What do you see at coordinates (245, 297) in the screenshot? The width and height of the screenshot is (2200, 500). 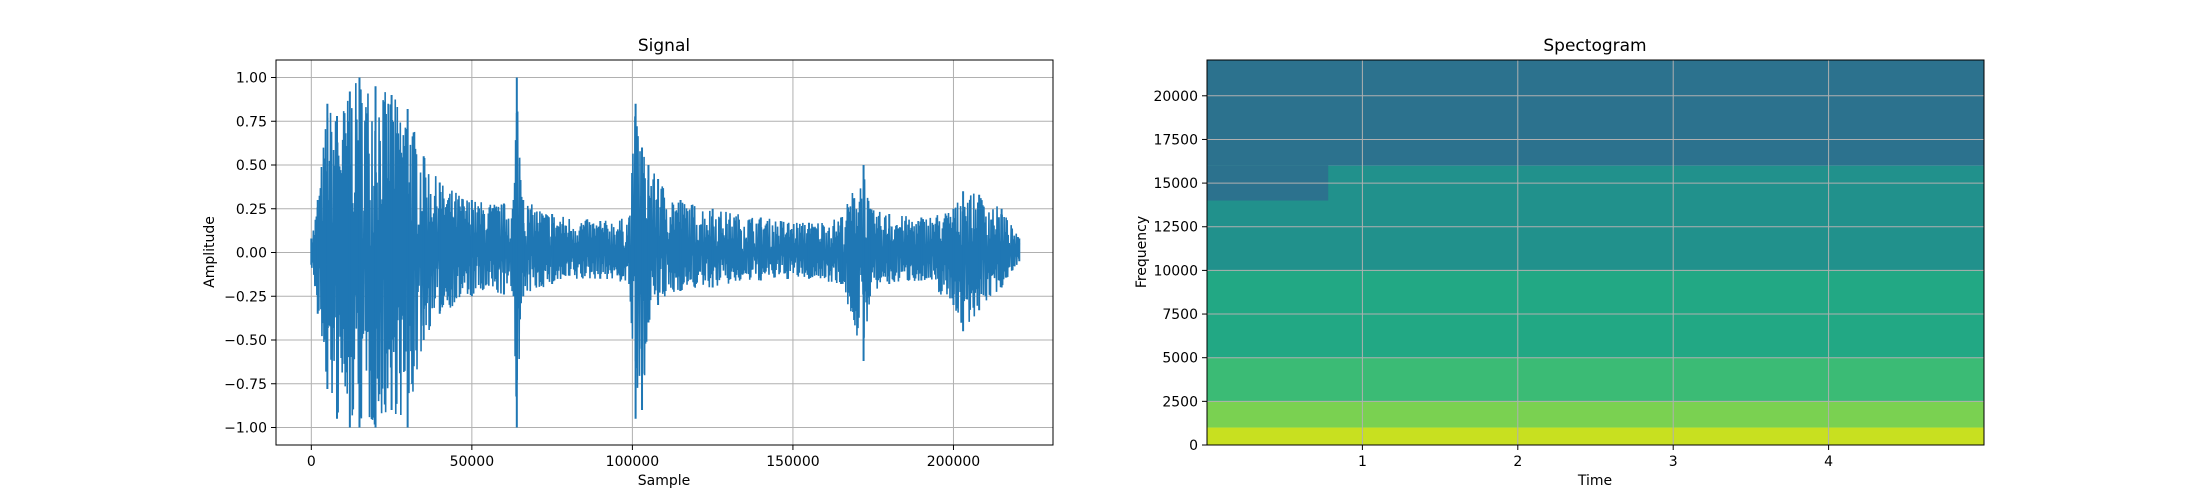 I see `signal-y-tick-label: −0.25` at bounding box center [245, 297].